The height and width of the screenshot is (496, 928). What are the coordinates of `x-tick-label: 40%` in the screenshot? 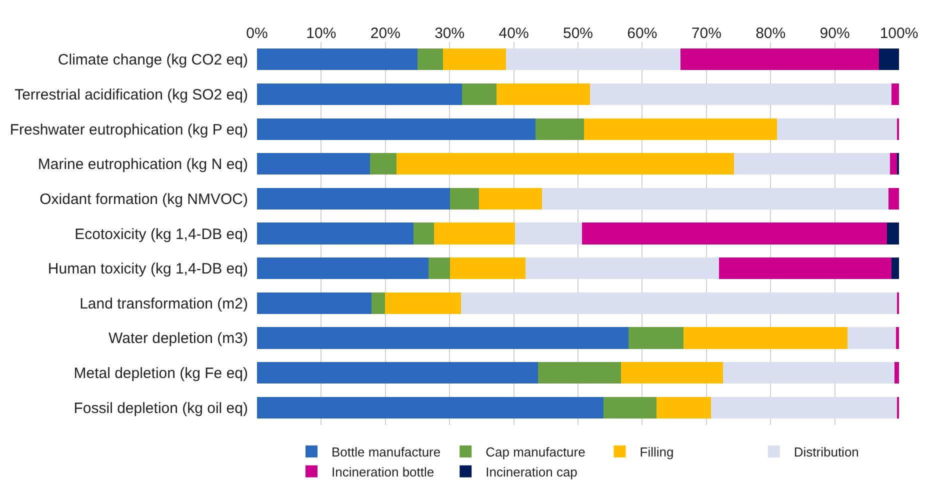 It's located at (513, 33).